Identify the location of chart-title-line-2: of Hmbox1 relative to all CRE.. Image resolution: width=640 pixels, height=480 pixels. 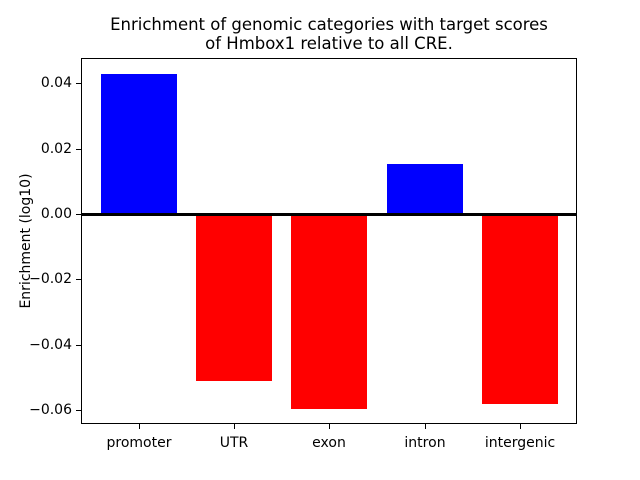
(329, 43).